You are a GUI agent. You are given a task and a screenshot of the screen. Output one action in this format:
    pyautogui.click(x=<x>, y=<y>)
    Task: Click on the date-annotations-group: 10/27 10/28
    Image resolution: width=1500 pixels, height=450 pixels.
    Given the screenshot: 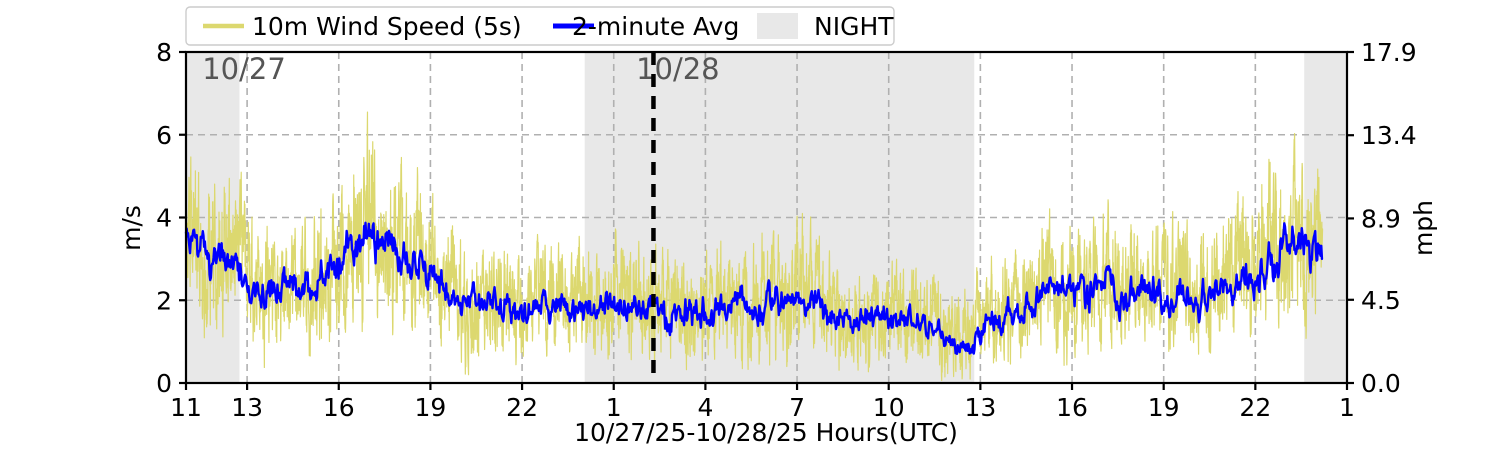 What is the action you would take?
    pyautogui.click(x=460, y=69)
    